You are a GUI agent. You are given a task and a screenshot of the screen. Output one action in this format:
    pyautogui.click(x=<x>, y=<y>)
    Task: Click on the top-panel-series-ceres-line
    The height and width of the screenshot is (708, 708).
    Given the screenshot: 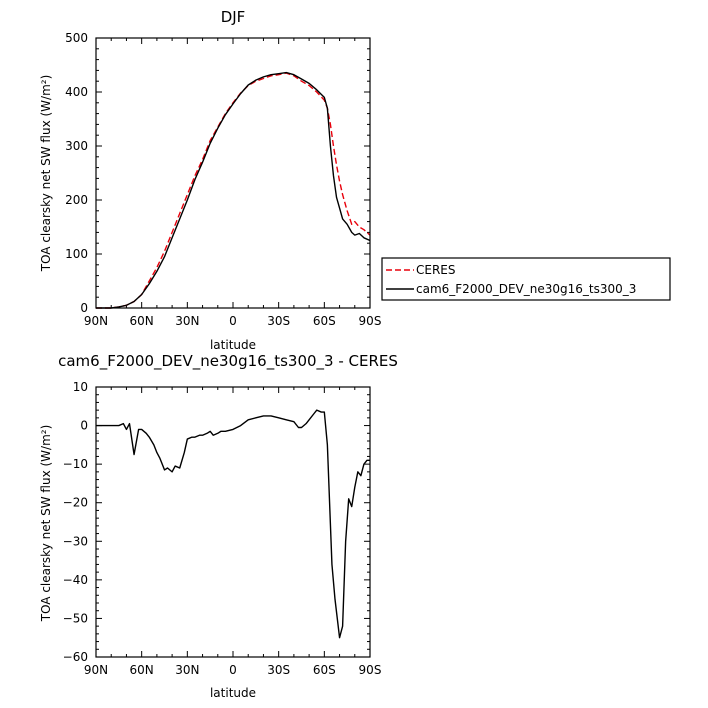 What is the action you would take?
    pyautogui.click(x=233, y=190)
    